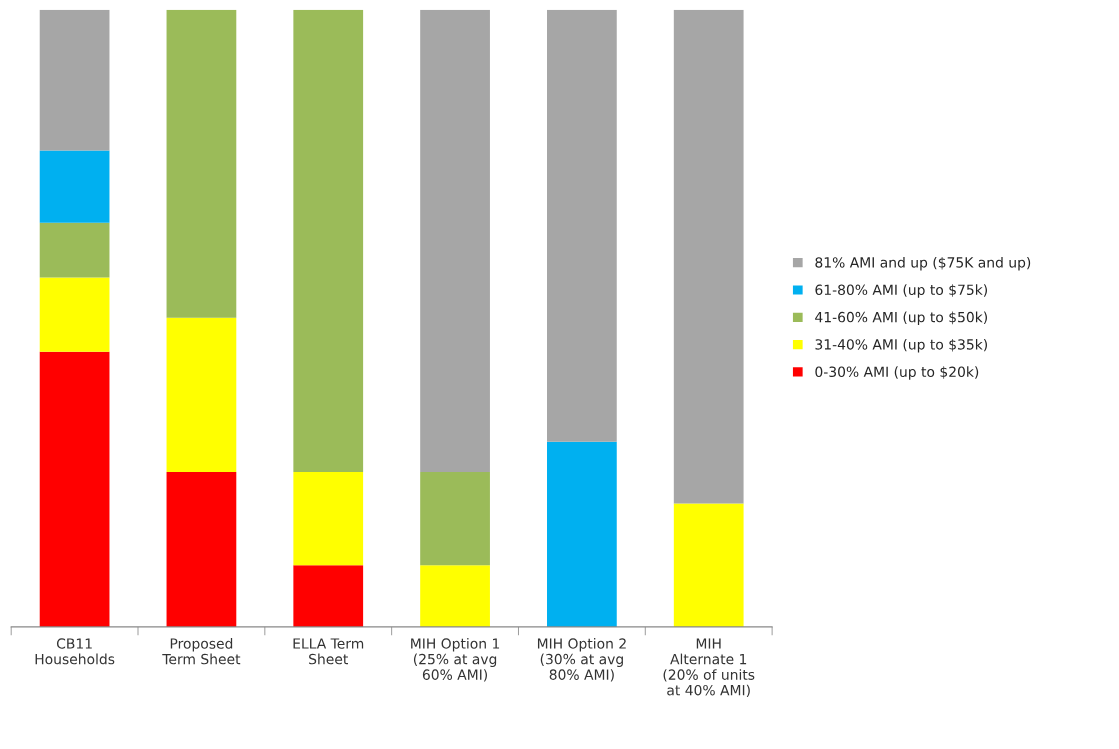  What do you see at coordinates (901, 318) in the screenshot?
I see `legend-label: 41-60% AMI (up to $50k)` at bounding box center [901, 318].